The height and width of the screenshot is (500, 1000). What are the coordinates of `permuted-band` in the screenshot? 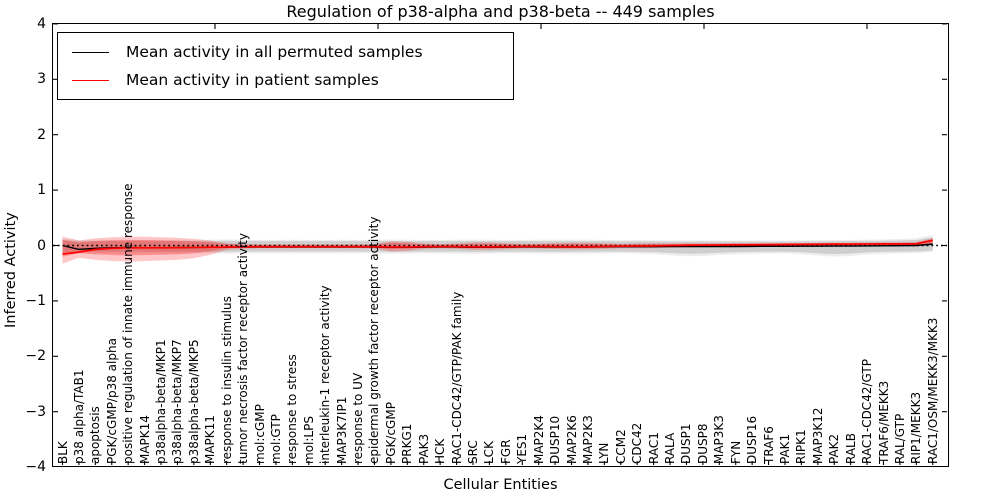 It's located at (497, 246).